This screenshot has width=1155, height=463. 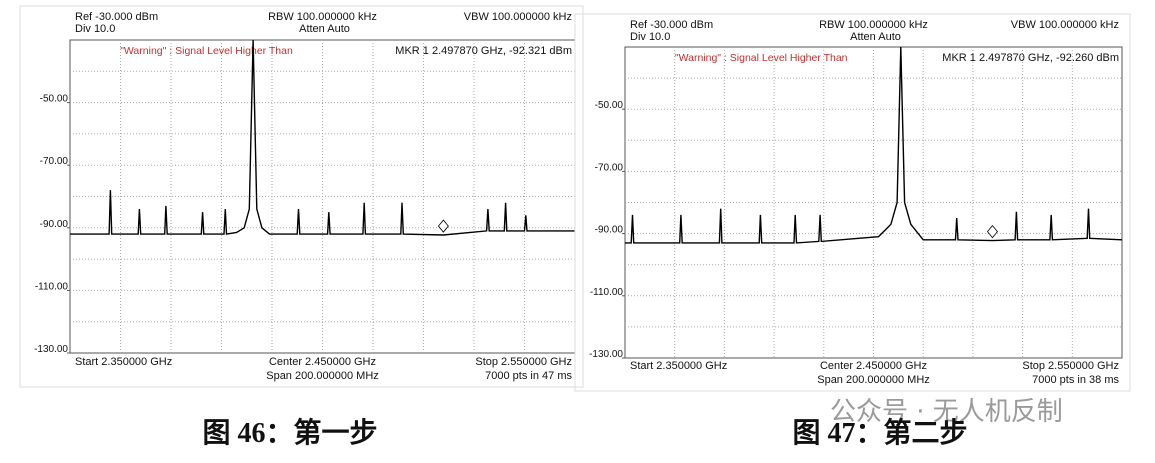 I want to click on marker-readout: MKR 1 2.497870 GHz, -92.260 dBm, so click(x=1030, y=58).